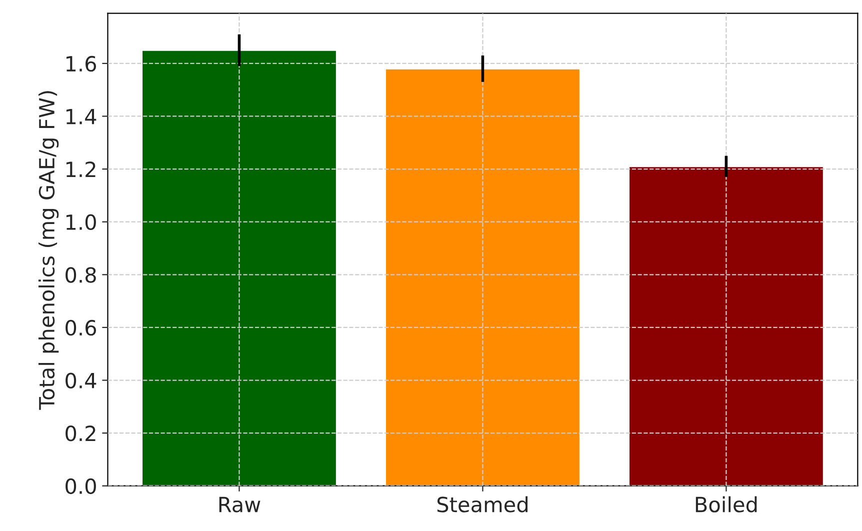 The width and height of the screenshot is (862, 531). I want to click on y-tick-label: 0.0, so click(81, 486).